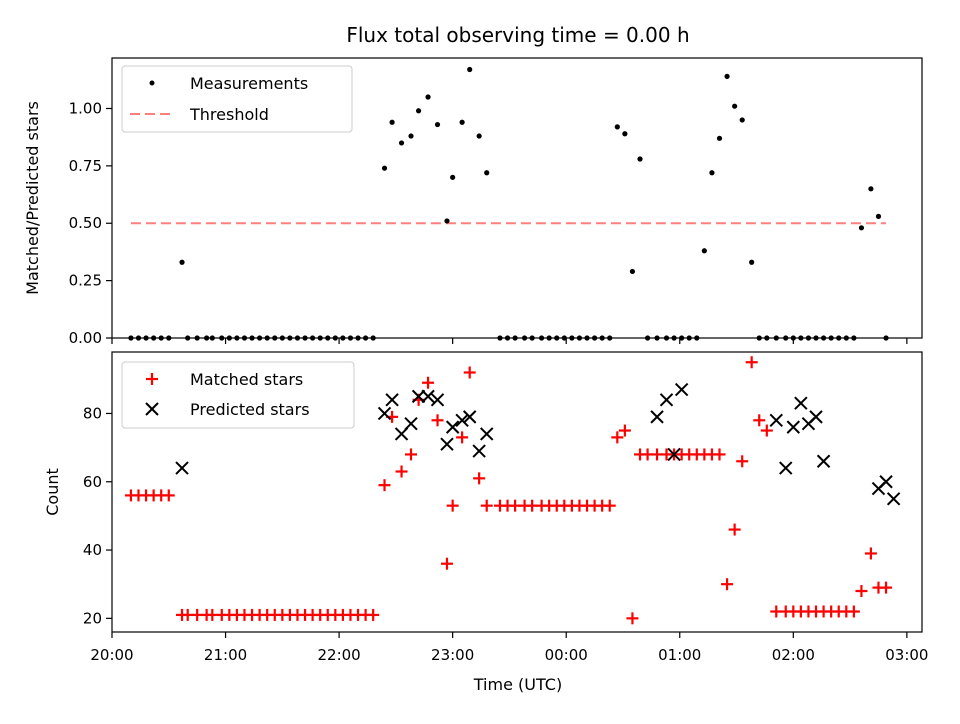  I want to click on predicted-star-points, so click(538, 444).